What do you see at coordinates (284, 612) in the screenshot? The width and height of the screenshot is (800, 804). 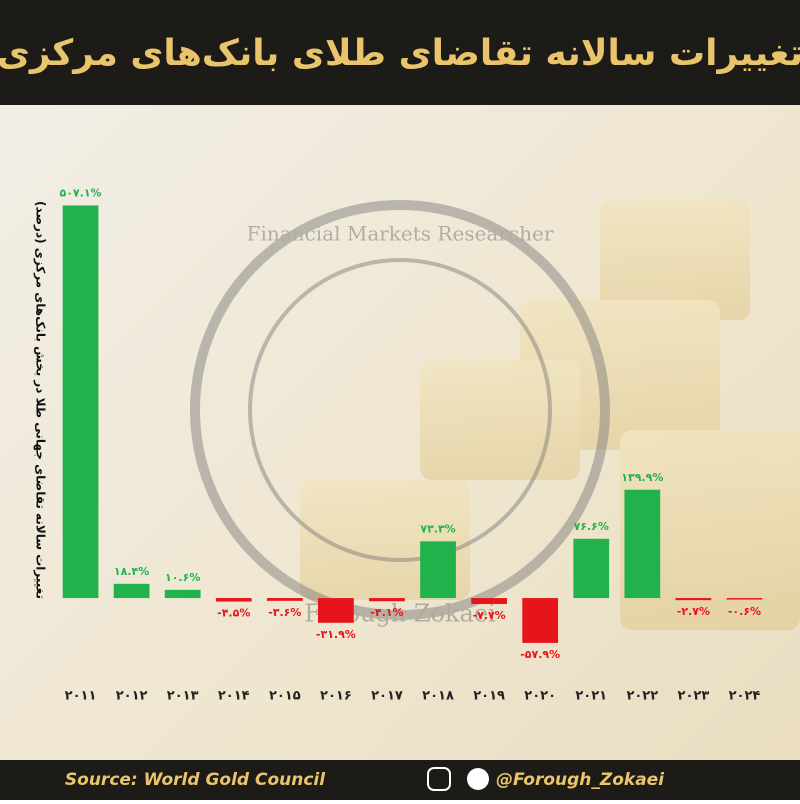 I see `value-label: -۳.۶%` at bounding box center [284, 612].